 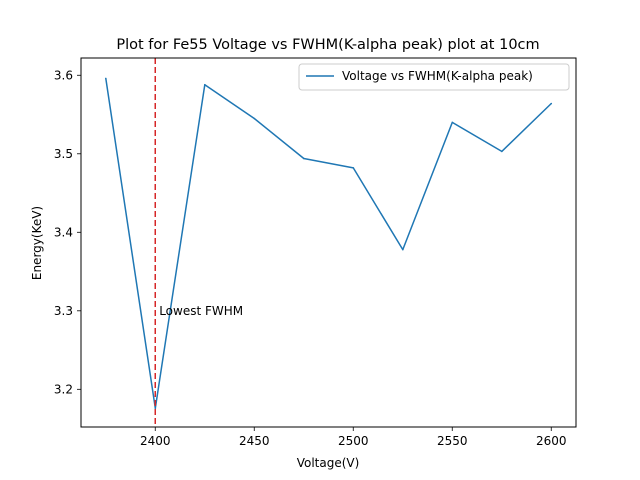 What do you see at coordinates (254, 441) in the screenshot?
I see `x-tick-label: 2450` at bounding box center [254, 441].